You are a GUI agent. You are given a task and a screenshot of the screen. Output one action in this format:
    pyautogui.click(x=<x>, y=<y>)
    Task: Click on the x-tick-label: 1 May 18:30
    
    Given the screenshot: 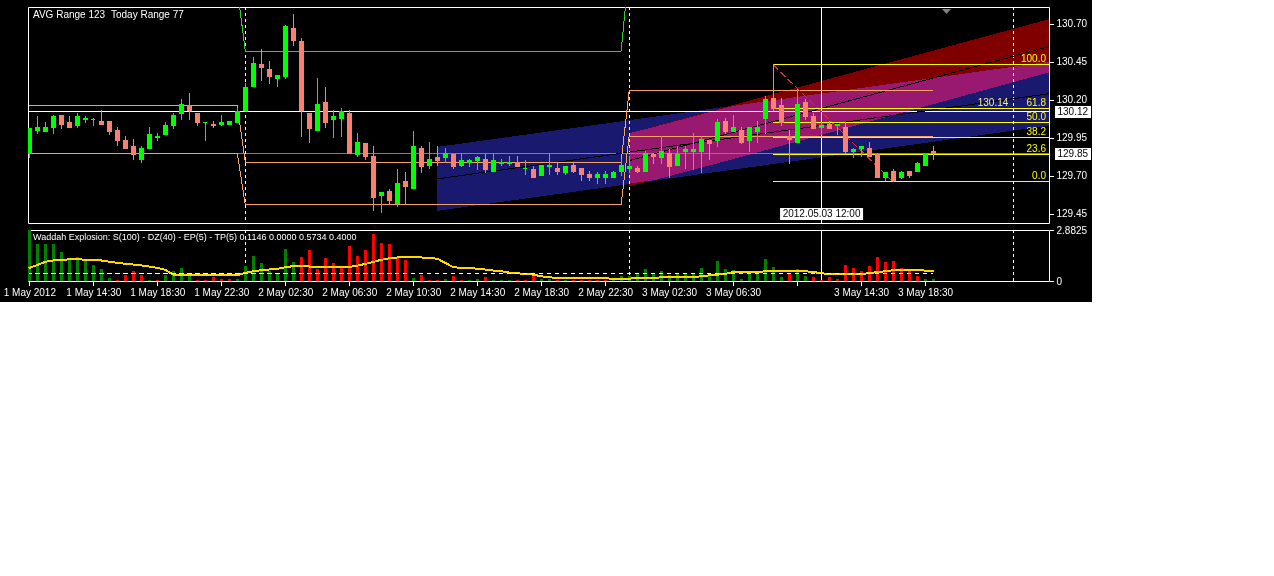 What is the action you would take?
    pyautogui.click(x=158, y=292)
    